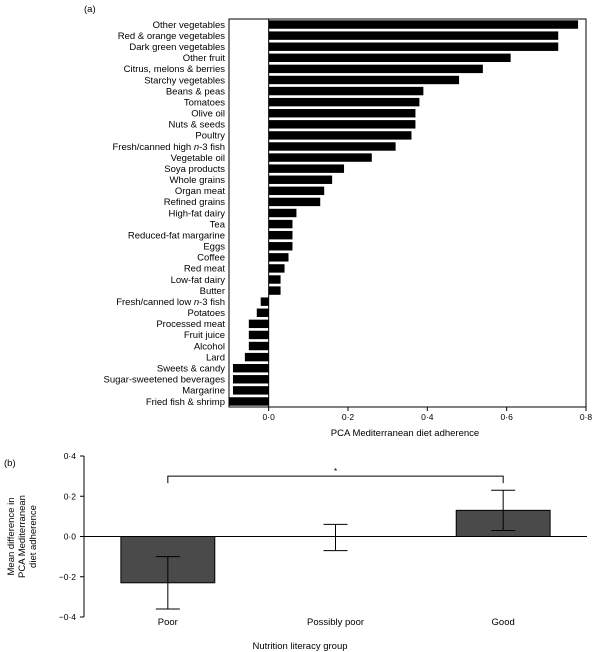  I want to click on panel-a-x-tick-label: 0·2, so click(348, 417).